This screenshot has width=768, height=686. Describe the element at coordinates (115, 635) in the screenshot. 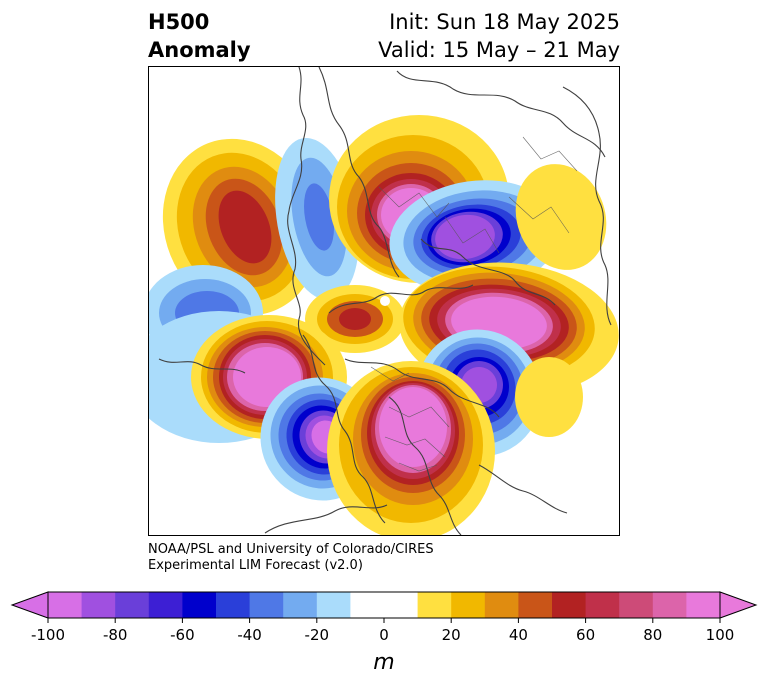

I see `colorbar-tick-label: -80` at that location.